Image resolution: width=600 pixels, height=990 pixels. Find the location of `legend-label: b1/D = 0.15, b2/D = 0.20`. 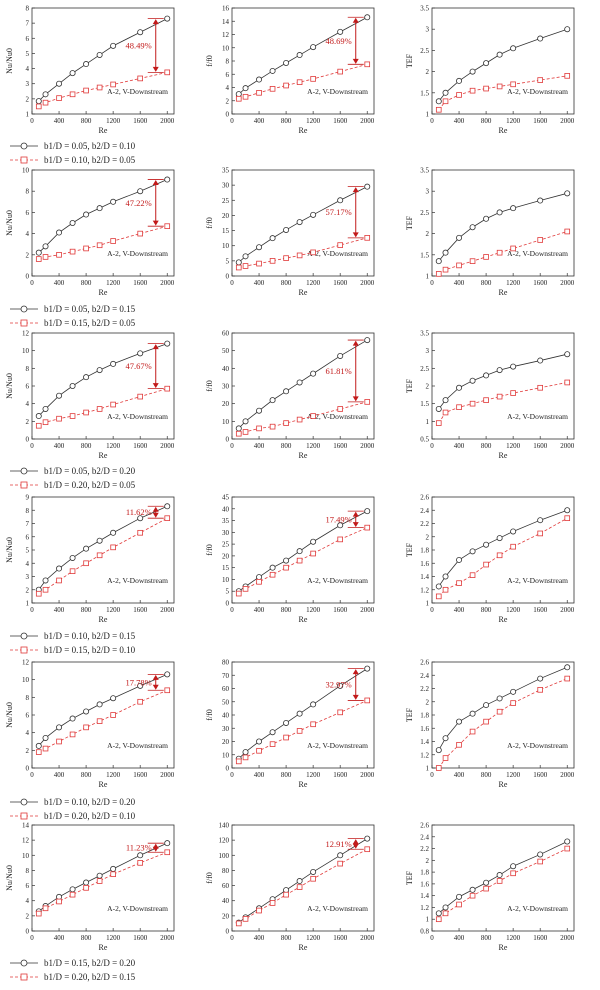

legend-label: b1/D = 0.15, b2/D = 0.20 is located at coordinates (90, 963).